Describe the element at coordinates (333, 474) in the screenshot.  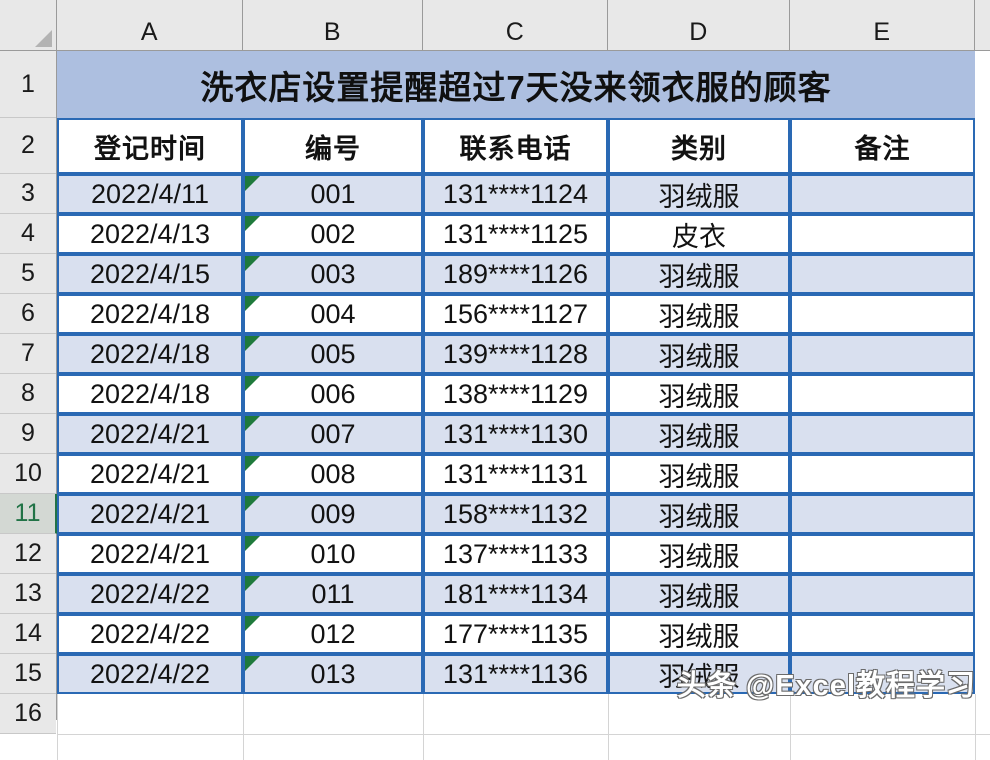
I see `cell-id: 008` at that location.